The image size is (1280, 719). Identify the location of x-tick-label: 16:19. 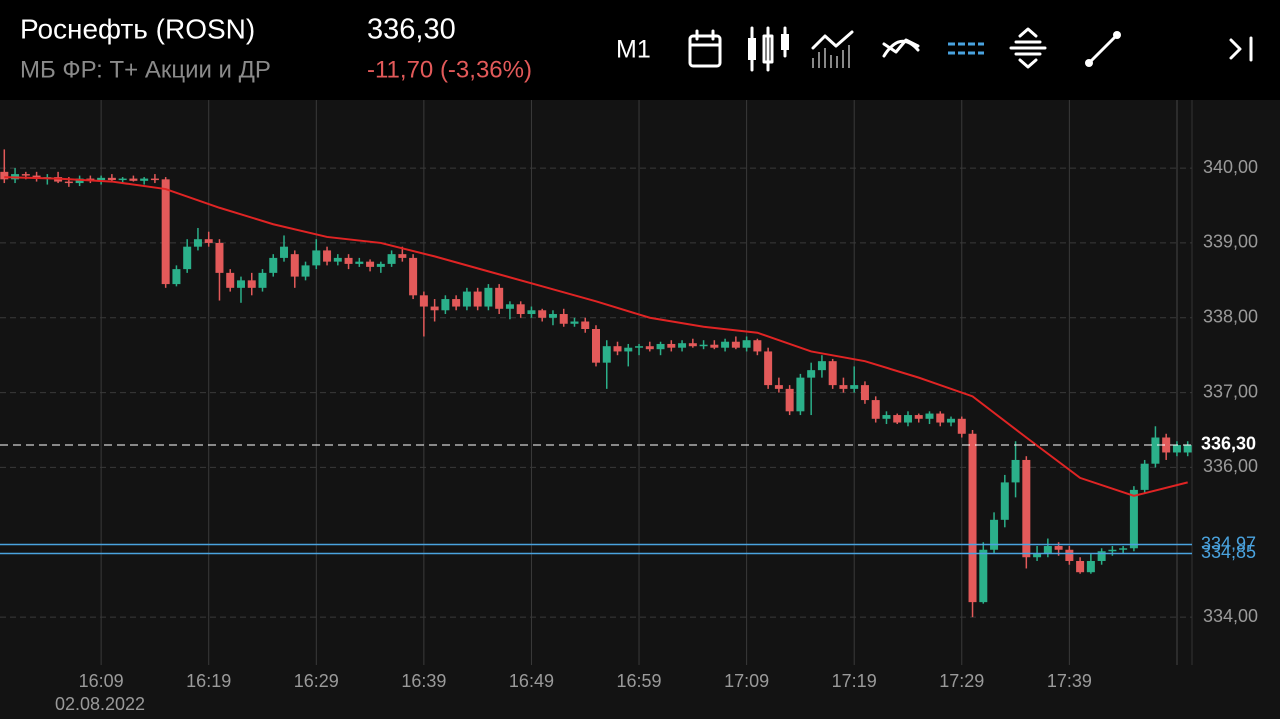
(208, 681).